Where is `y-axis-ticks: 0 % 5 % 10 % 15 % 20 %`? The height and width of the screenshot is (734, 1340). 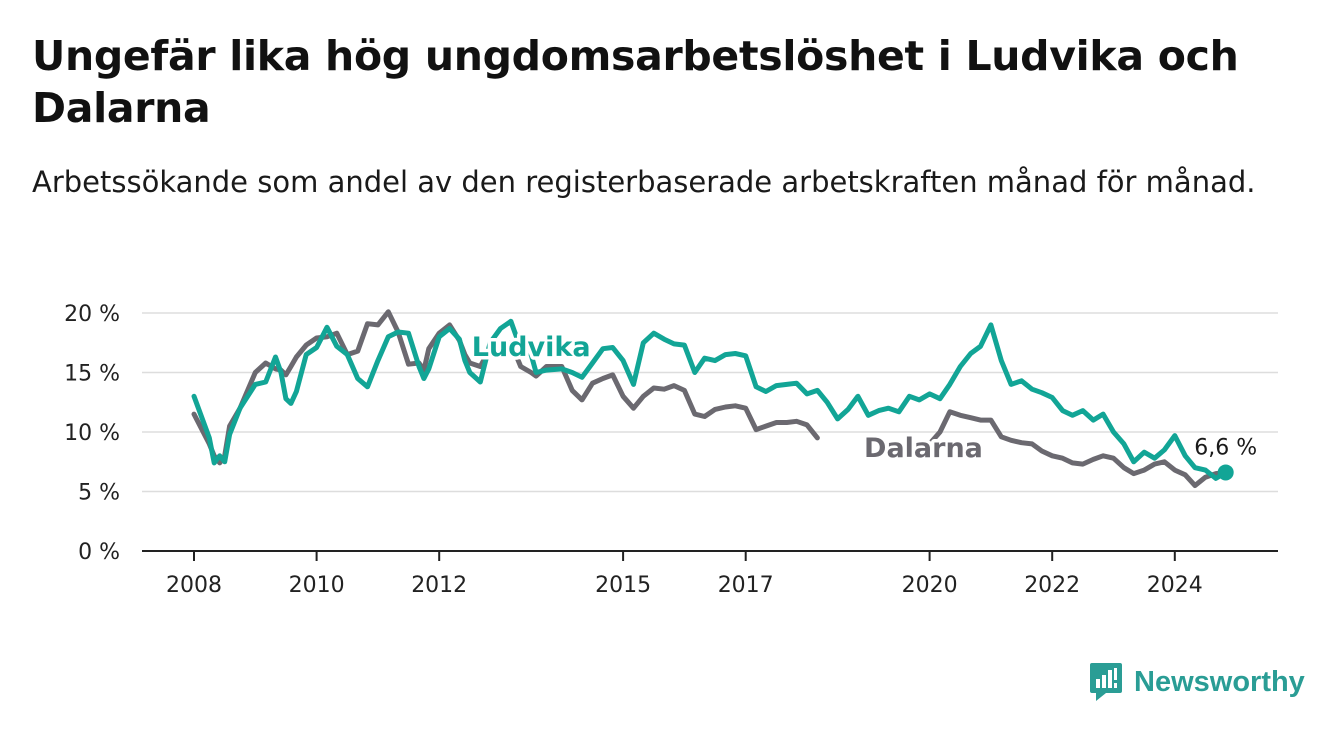
y-axis-ticks: 0 % 5 % 10 % 15 % 20 % is located at coordinates (92, 433).